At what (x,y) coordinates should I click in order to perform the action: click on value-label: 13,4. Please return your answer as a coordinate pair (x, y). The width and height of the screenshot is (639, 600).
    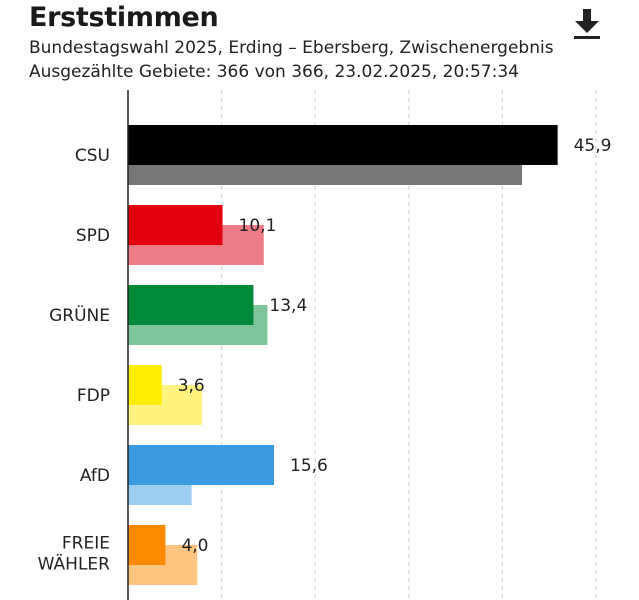
    Looking at the image, I should click on (288, 306).